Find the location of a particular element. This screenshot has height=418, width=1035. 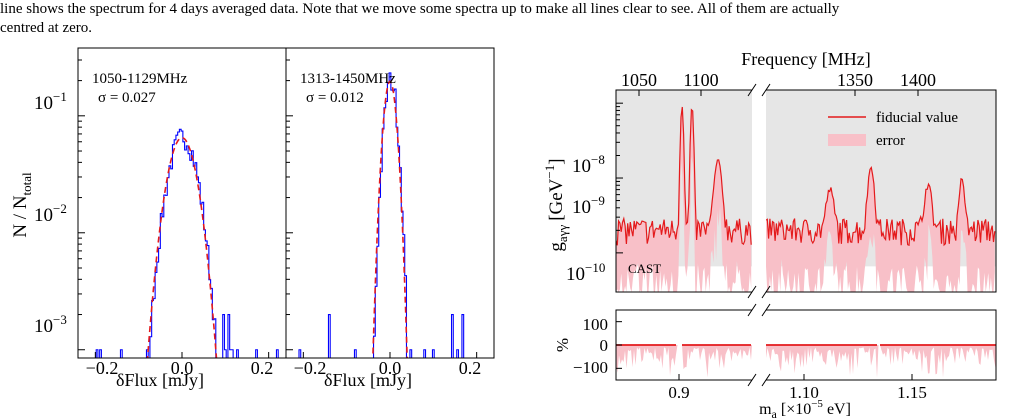

y-axis-label-left: N / Ntotal is located at coordinates (22, 205).